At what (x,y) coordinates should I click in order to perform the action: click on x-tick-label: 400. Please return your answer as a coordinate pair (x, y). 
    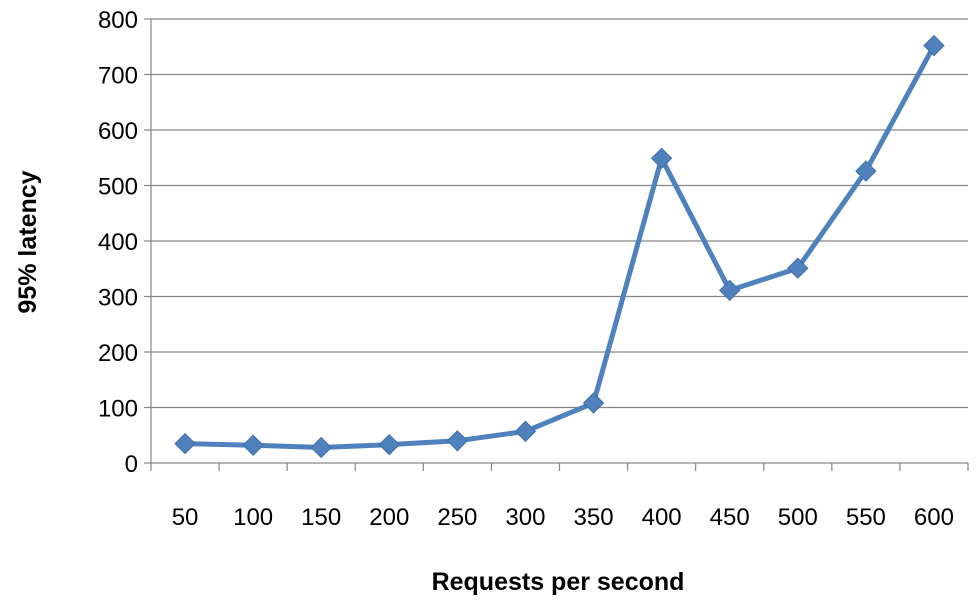
    Looking at the image, I should click on (662, 517).